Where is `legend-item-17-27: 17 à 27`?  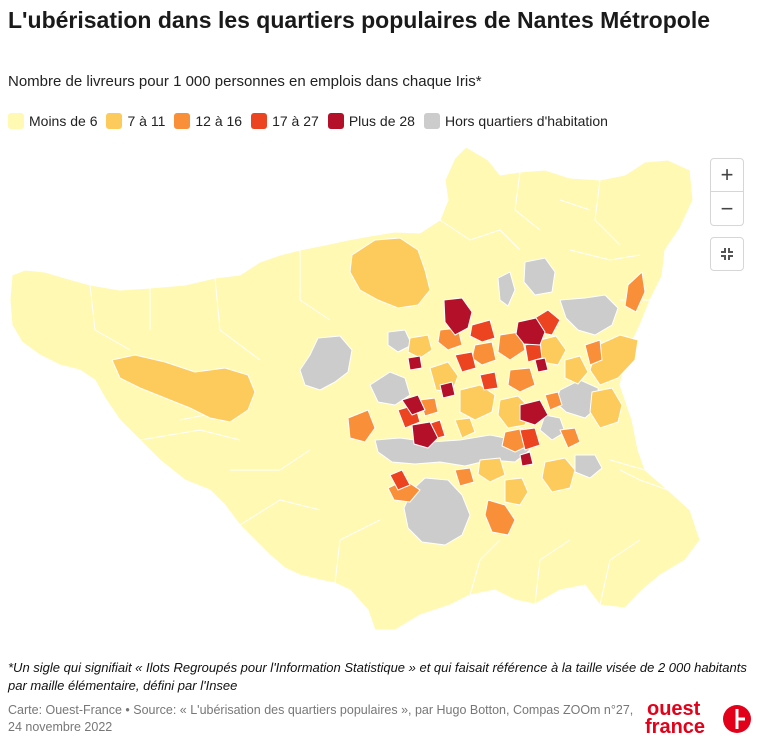
legend-item-17-27: 17 à 27 is located at coordinates (285, 121).